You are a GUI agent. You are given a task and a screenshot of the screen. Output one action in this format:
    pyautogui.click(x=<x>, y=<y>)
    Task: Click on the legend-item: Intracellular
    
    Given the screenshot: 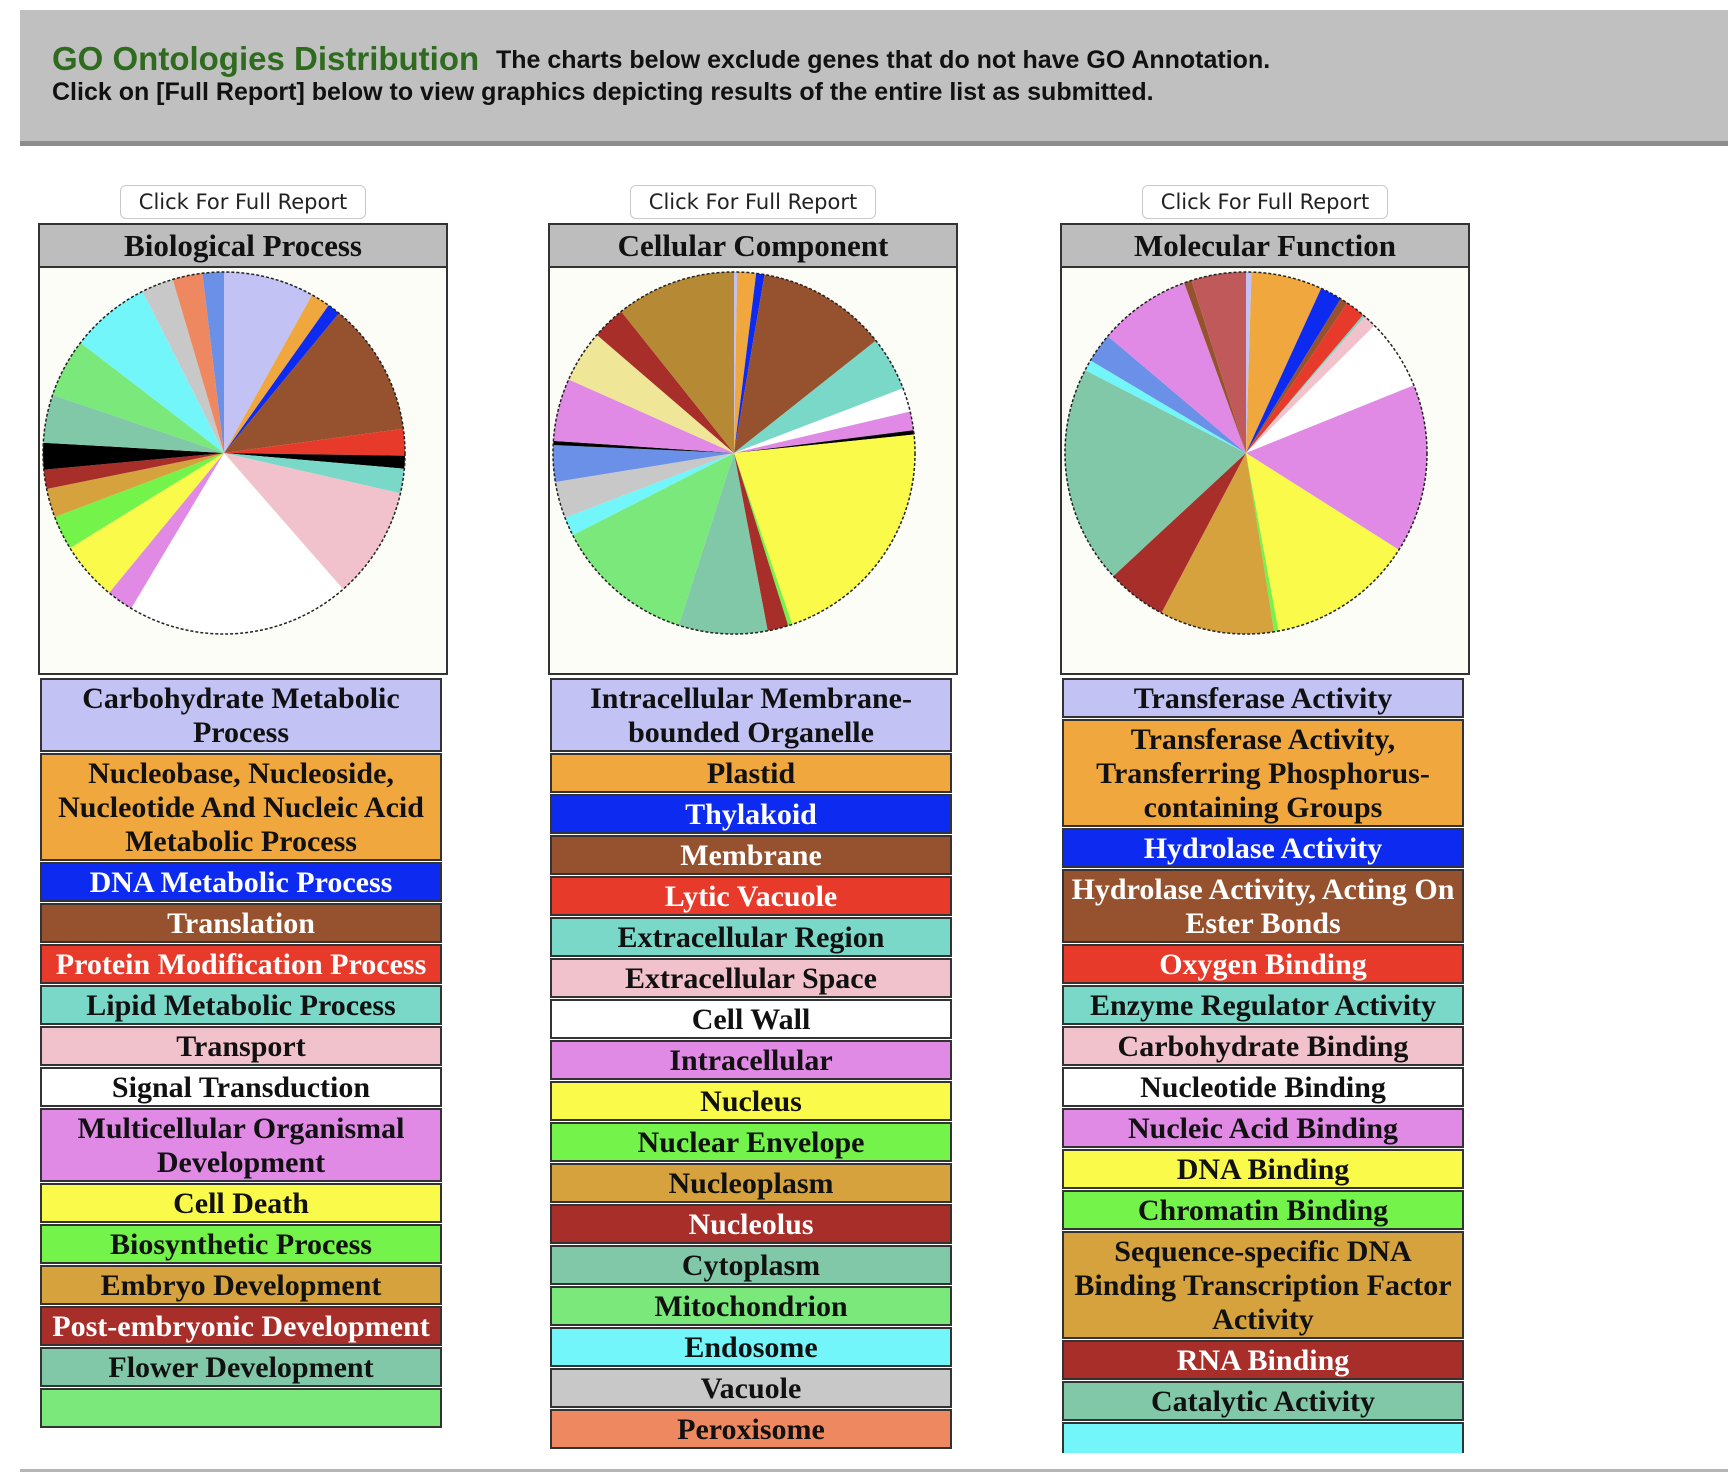 What is the action you would take?
    pyautogui.click(x=751, y=1060)
    